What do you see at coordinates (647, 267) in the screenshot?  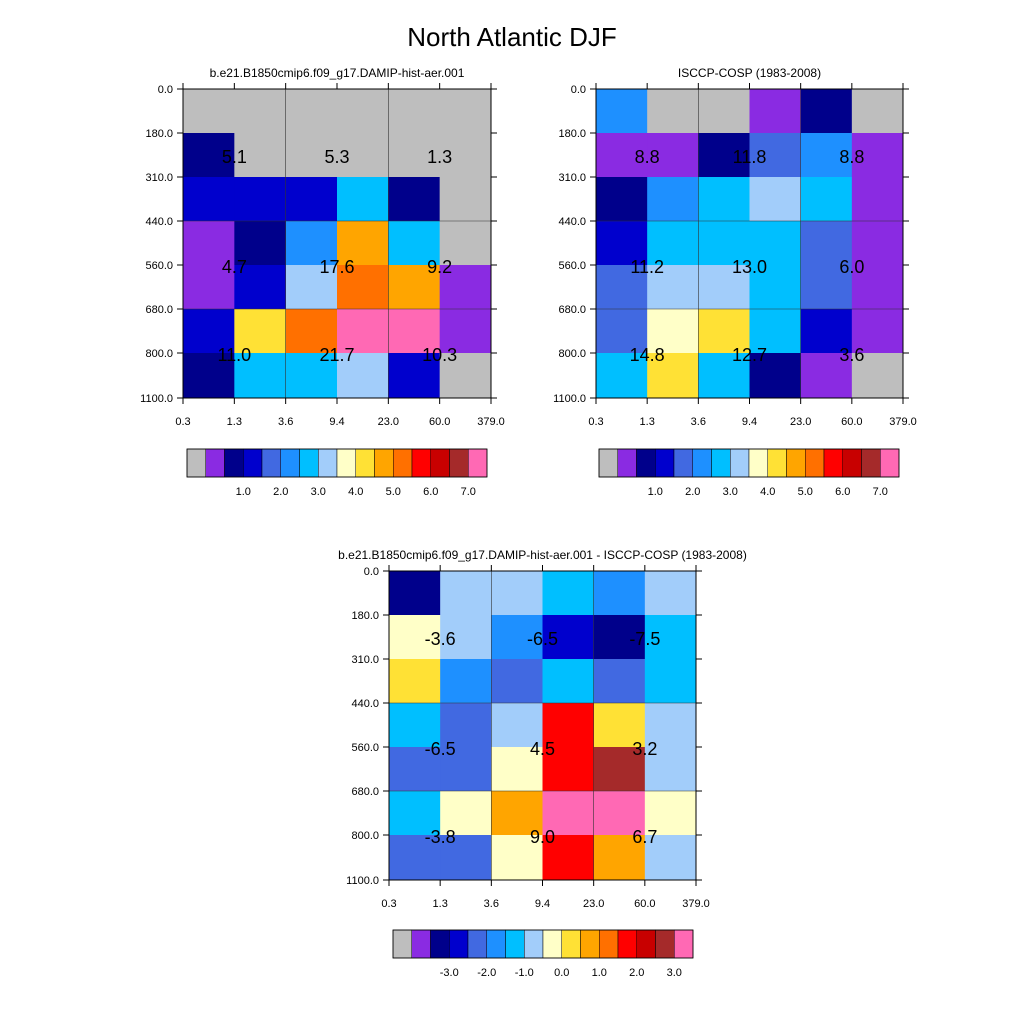 I see `block-value-label: 11.2` at bounding box center [647, 267].